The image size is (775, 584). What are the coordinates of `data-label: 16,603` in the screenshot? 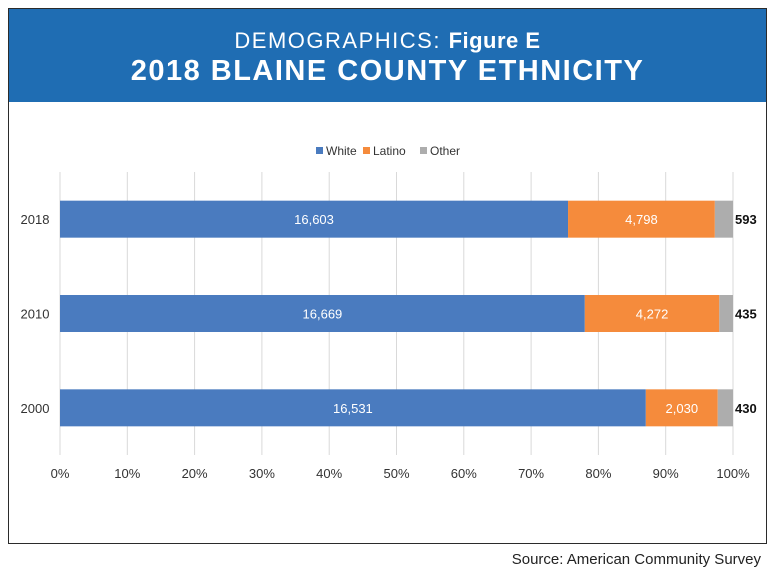 It's located at (314, 219).